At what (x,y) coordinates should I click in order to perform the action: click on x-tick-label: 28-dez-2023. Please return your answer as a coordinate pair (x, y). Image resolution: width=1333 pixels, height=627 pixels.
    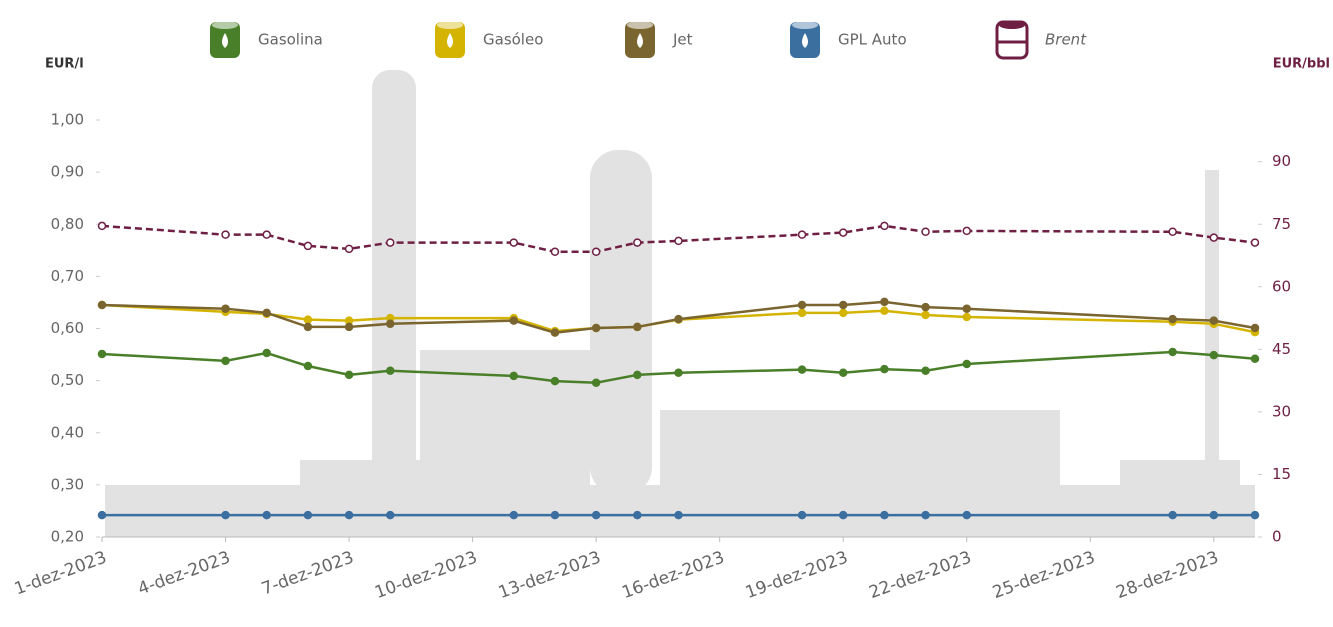
    Looking at the image, I should click on (1168, 576).